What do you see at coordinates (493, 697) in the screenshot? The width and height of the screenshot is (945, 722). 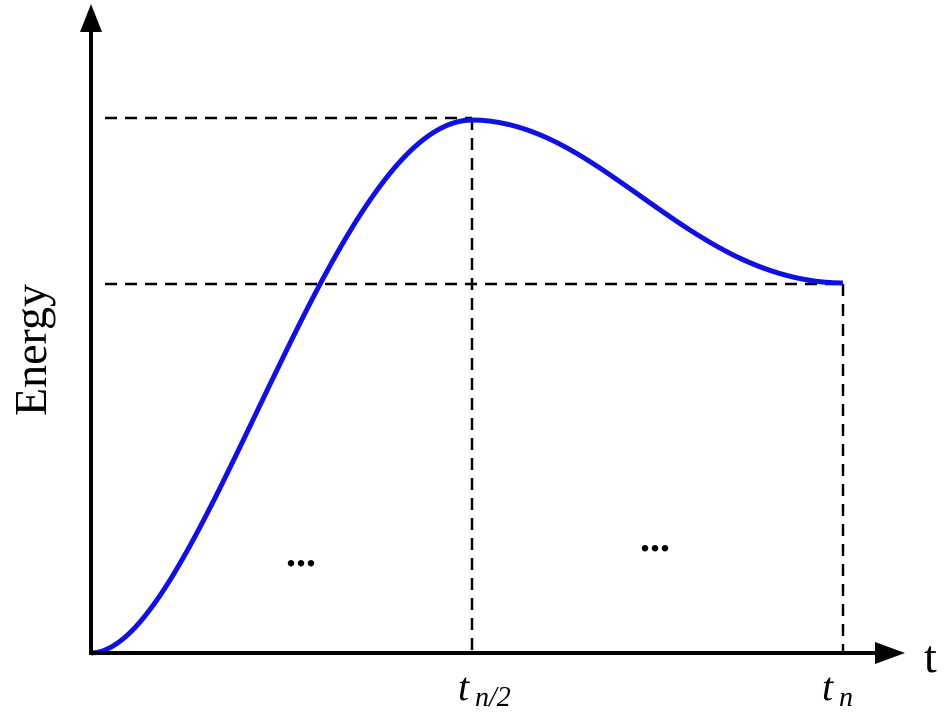 I see `marker-subscript: n/2` at bounding box center [493, 697].